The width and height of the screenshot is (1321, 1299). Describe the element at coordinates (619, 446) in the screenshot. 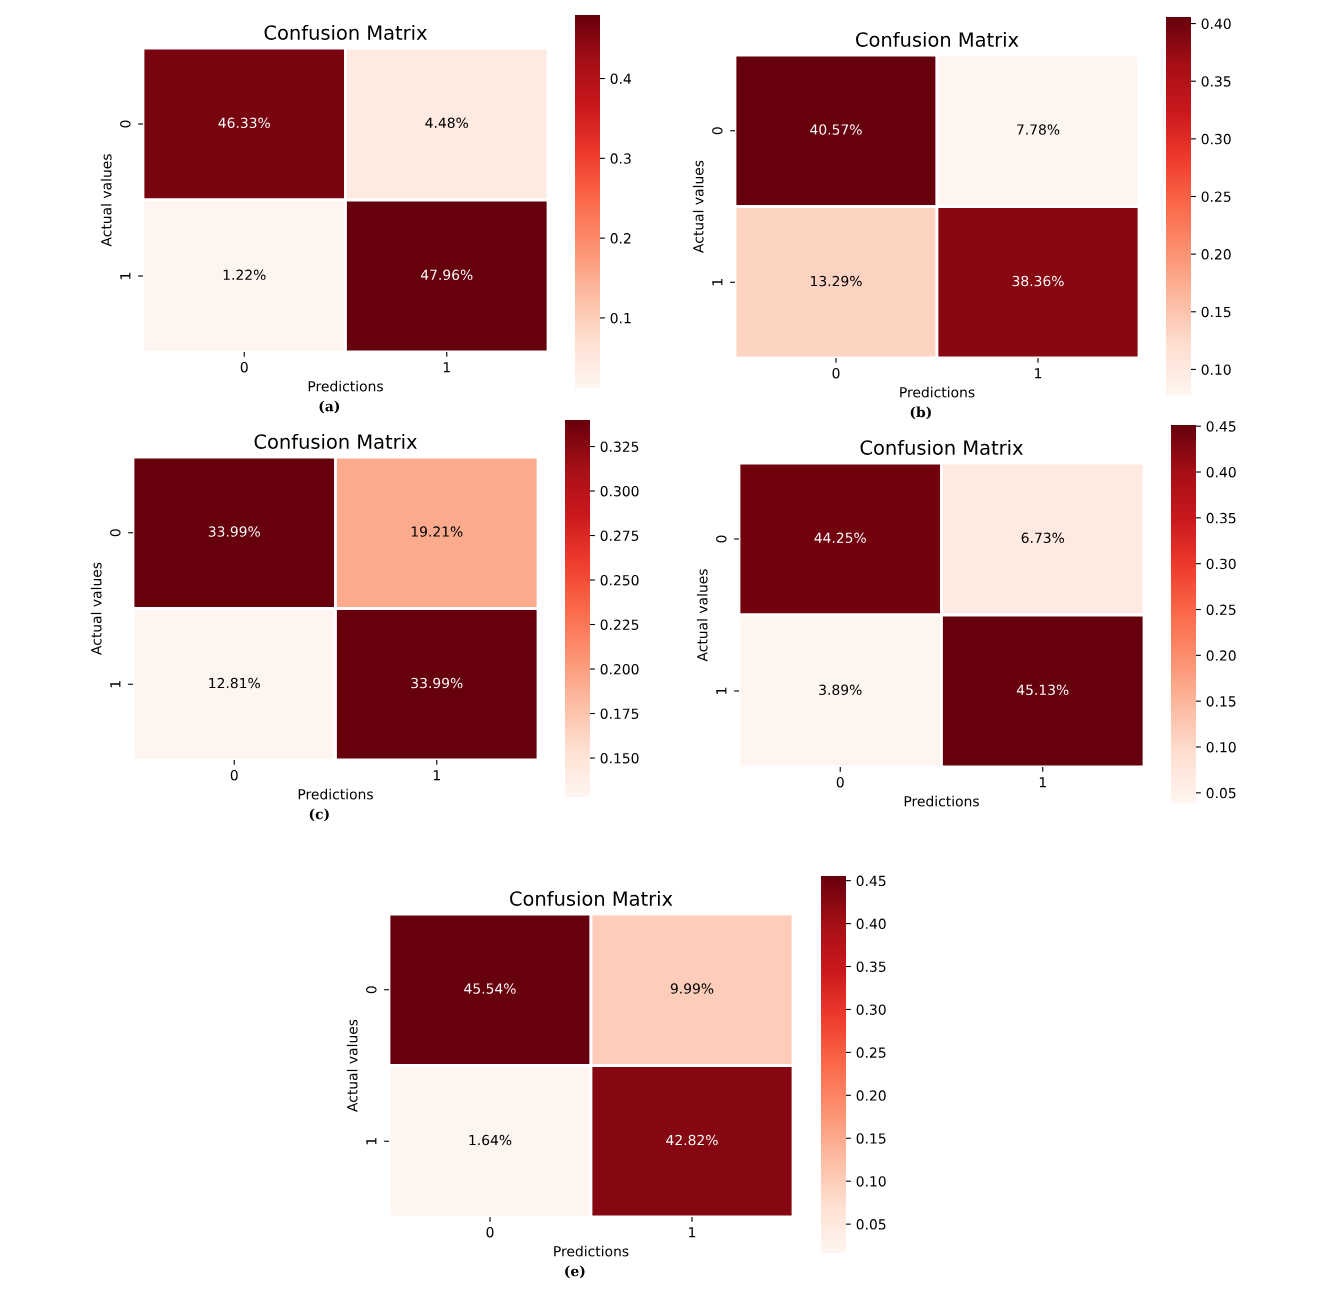

I see `color-bar-label: 0.325` at that location.